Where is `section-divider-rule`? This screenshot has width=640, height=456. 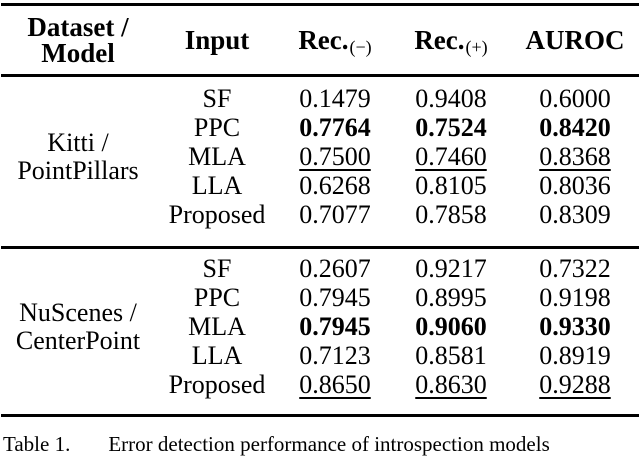 section-divider-rule is located at coordinates (320, 247).